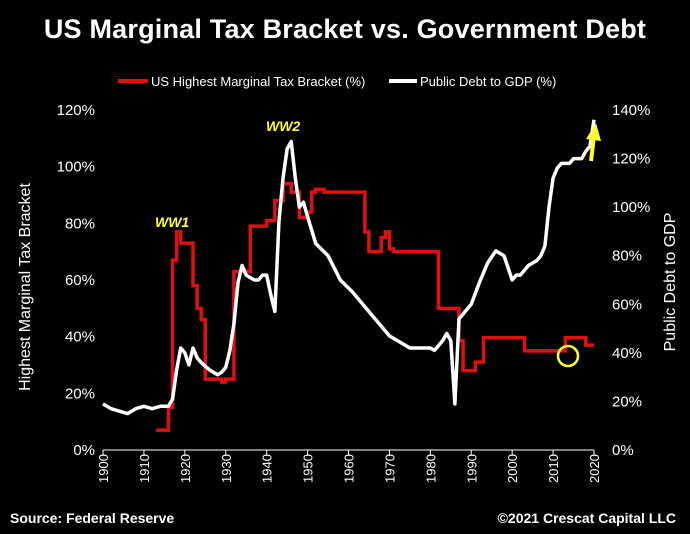 Image resolution: width=690 pixels, height=534 pixels. I want to click on y-right-tick-label: 100%, so click(631, 207).